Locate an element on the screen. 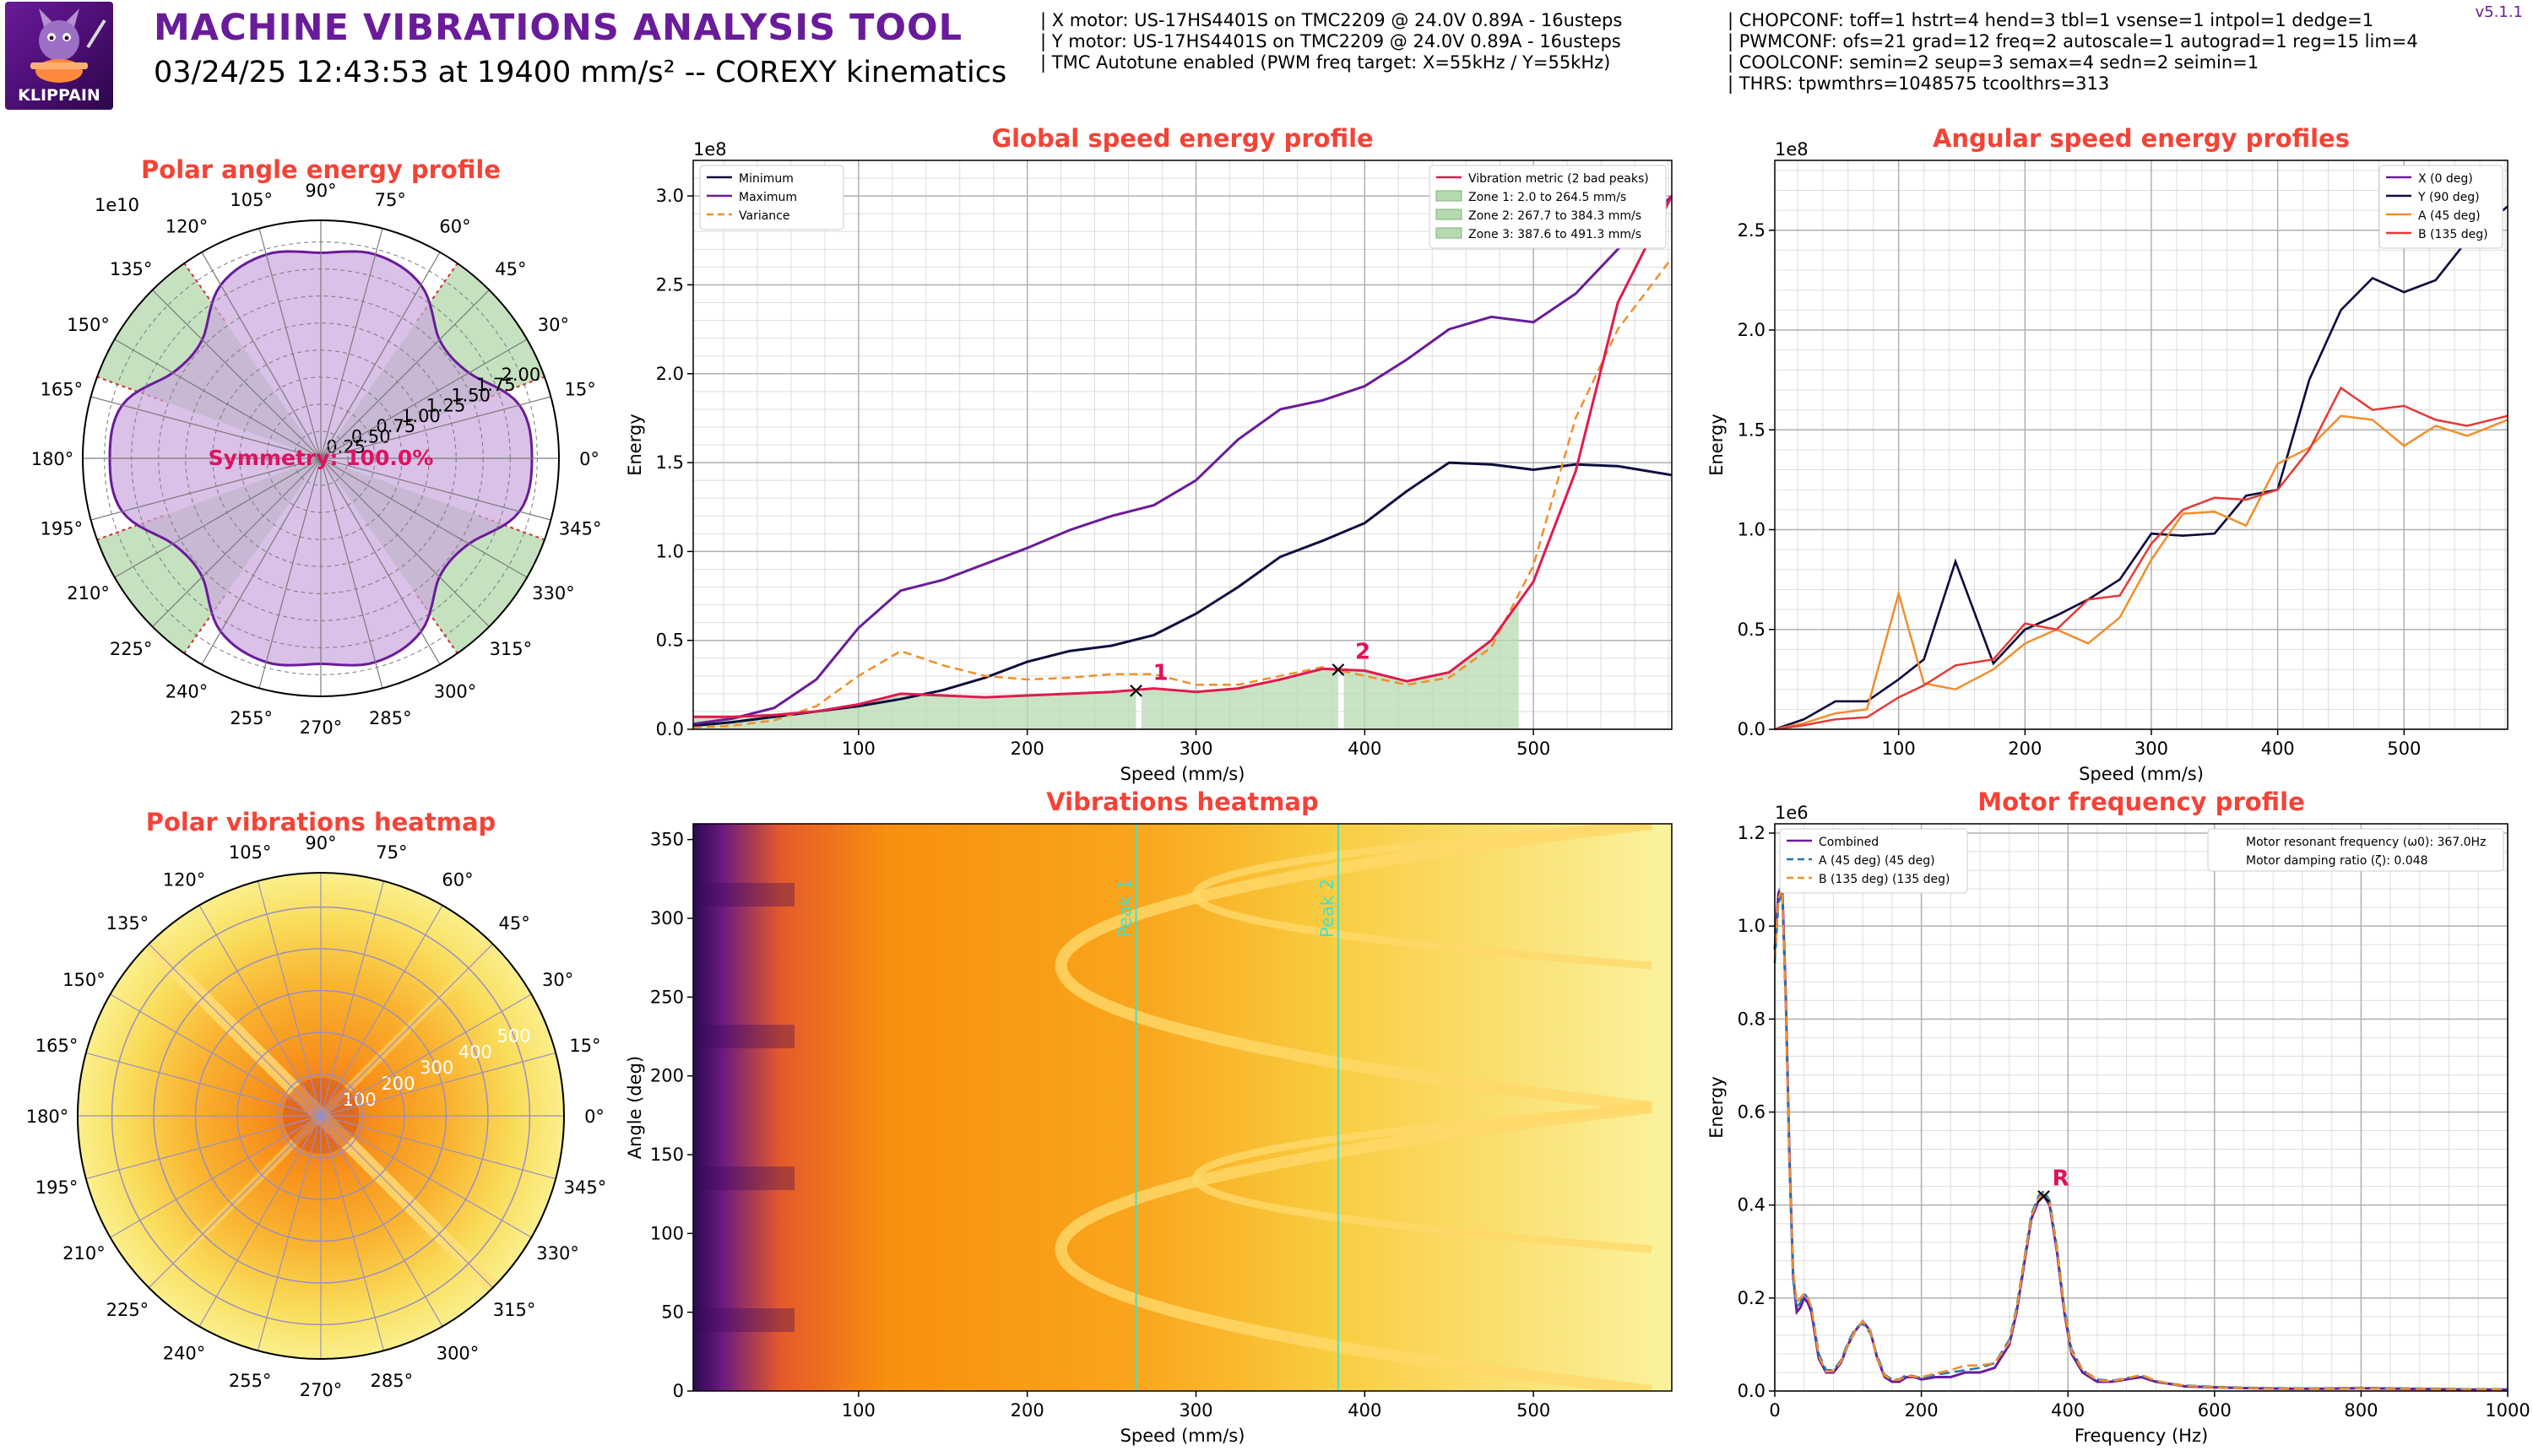 This screenshot has height=1456, width=2533. radial-tick-label: 1.25 is located at coordinates (446, 406).